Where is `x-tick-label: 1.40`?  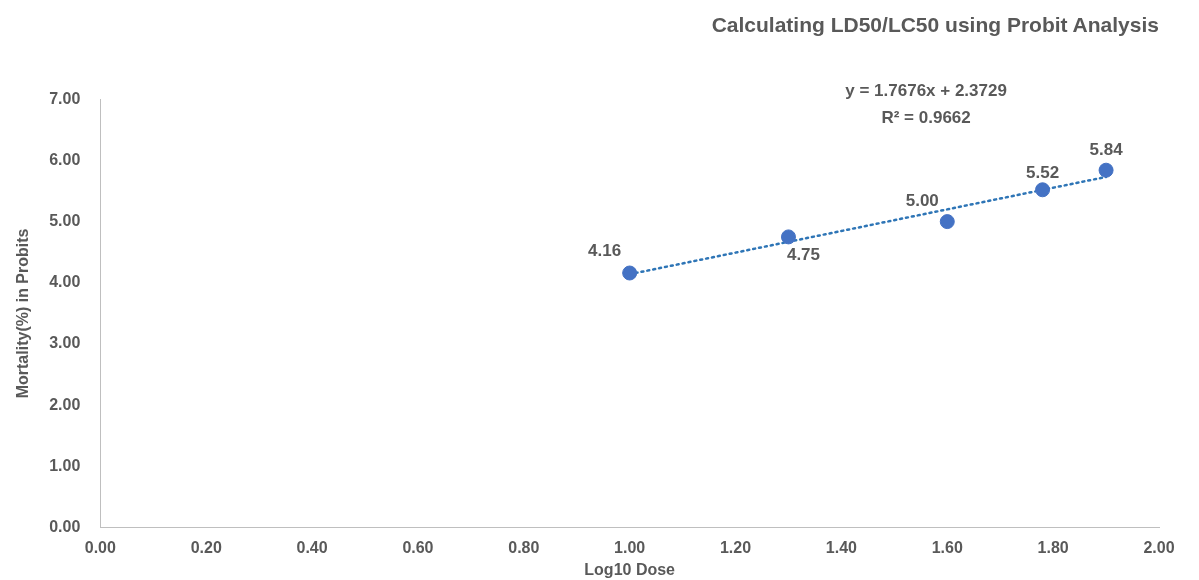 x-tick-label: 1.40 is located at coordinates (841, 547).